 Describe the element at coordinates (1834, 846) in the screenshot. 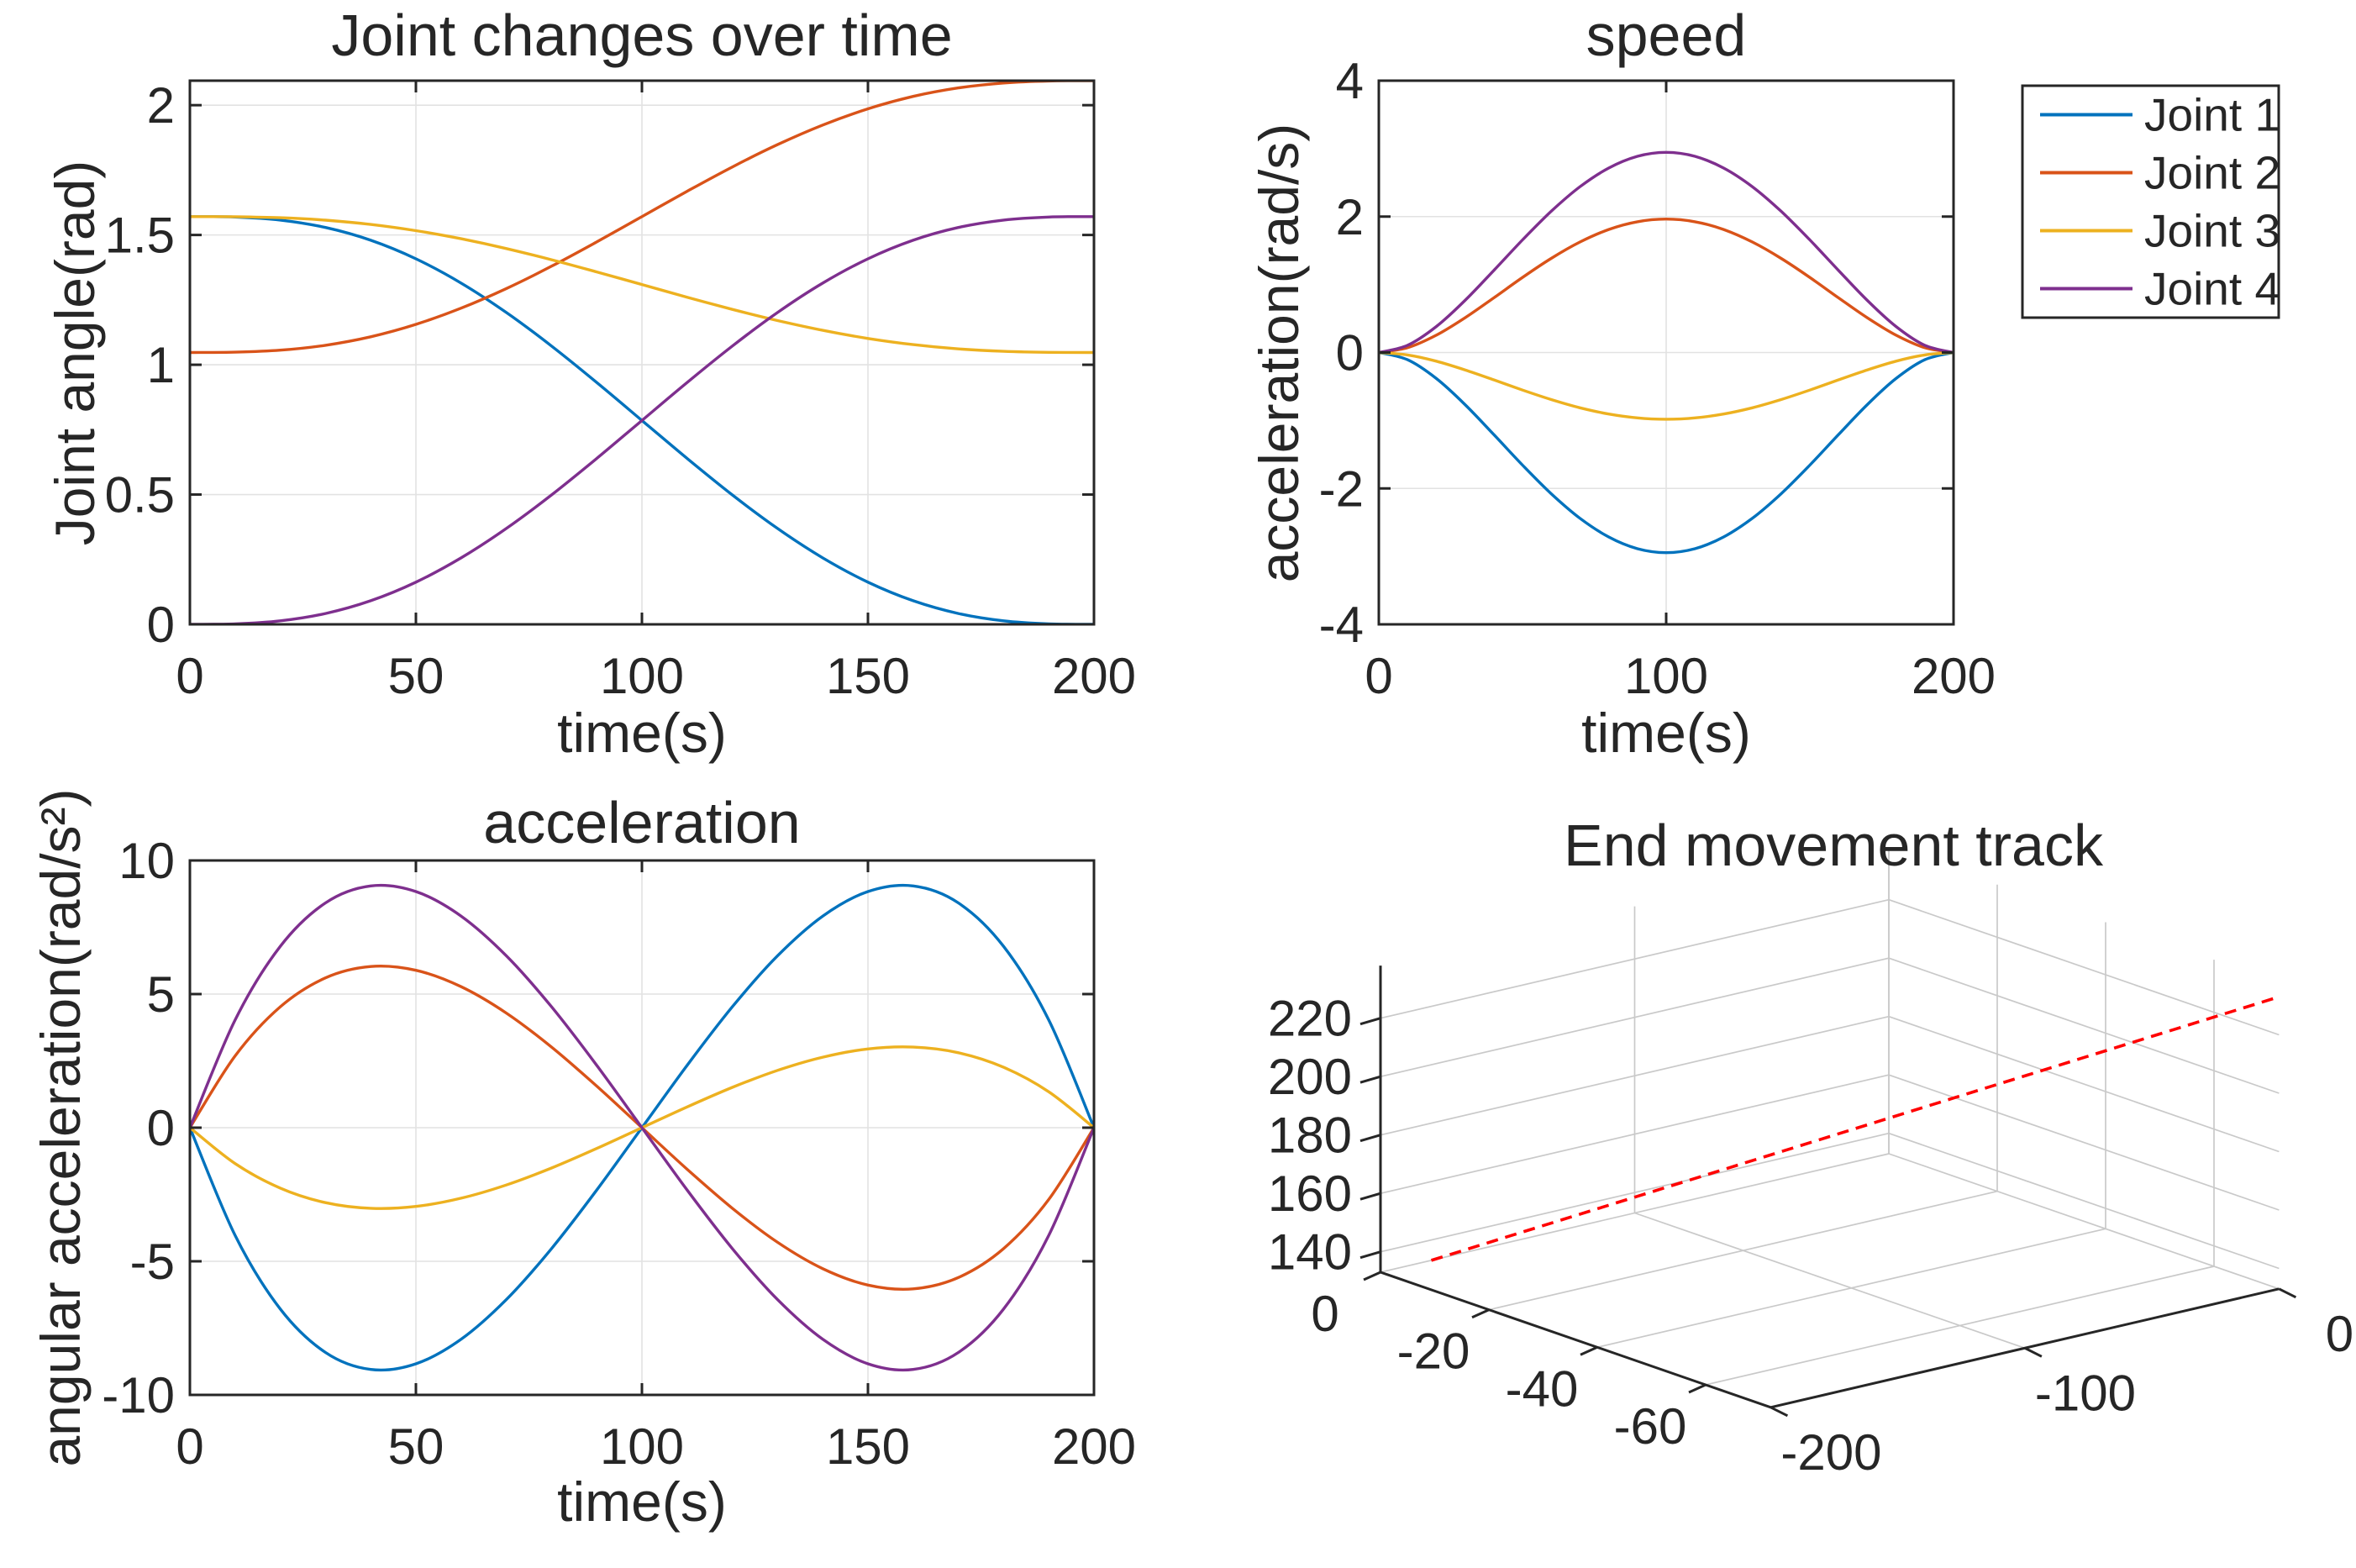

I see `subplot4-title: End movement track` at that location.